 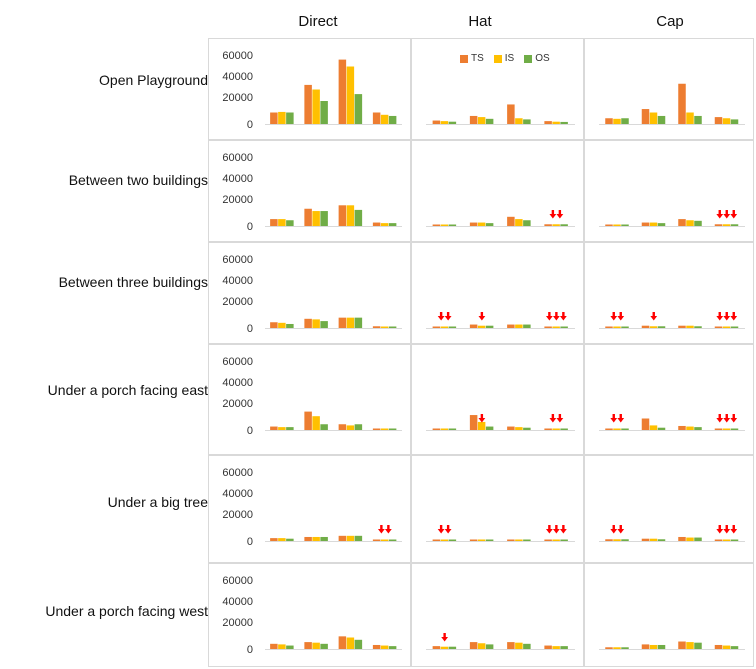 What do you see at coordinates (237, 302) in the screenshot?
I see `y-tick-label: 20000` at bounding box center [237, 302].